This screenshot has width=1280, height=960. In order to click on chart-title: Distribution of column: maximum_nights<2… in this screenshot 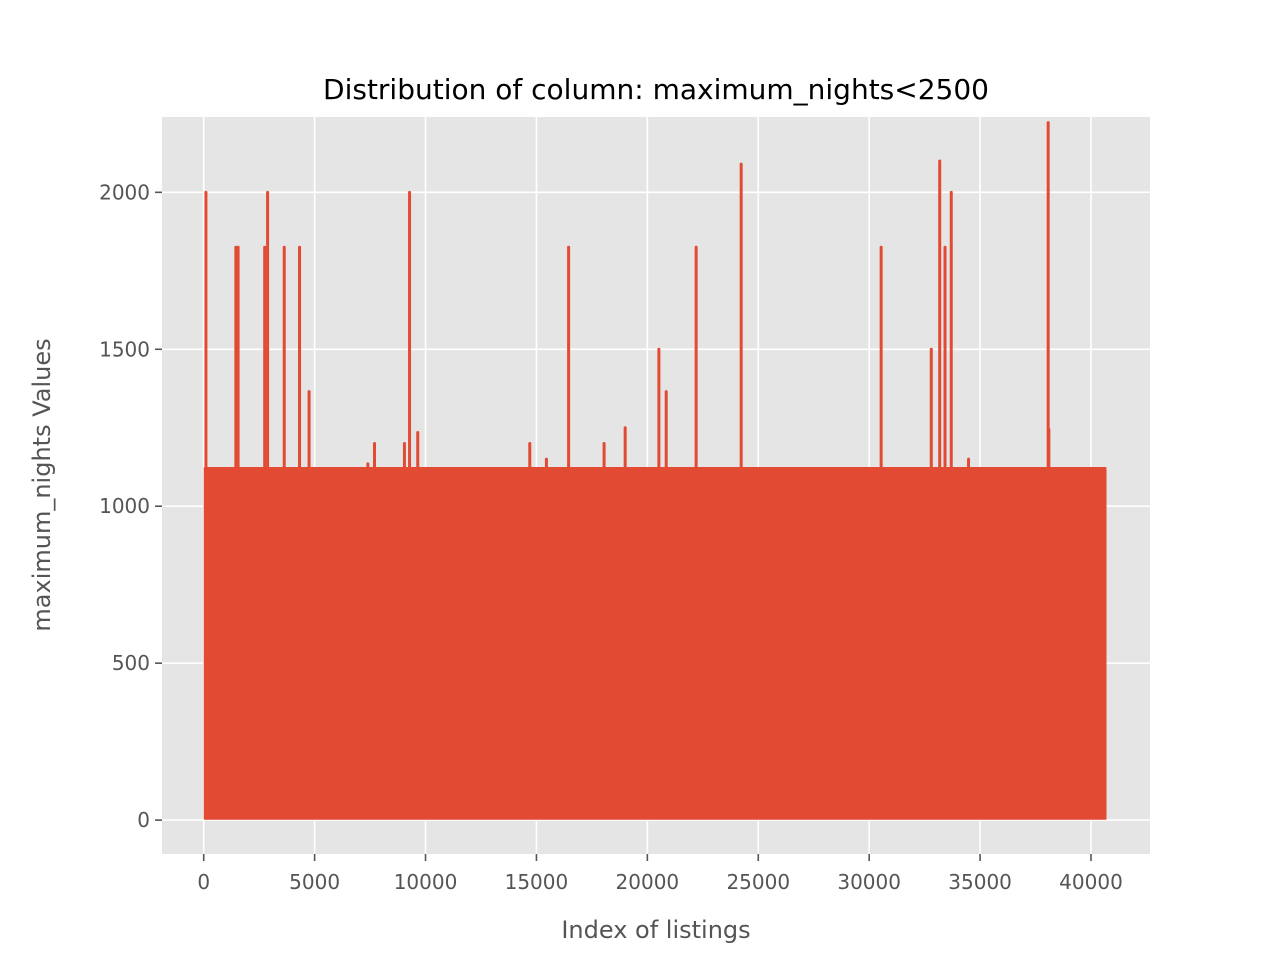, I will do `click(656, 89)`.